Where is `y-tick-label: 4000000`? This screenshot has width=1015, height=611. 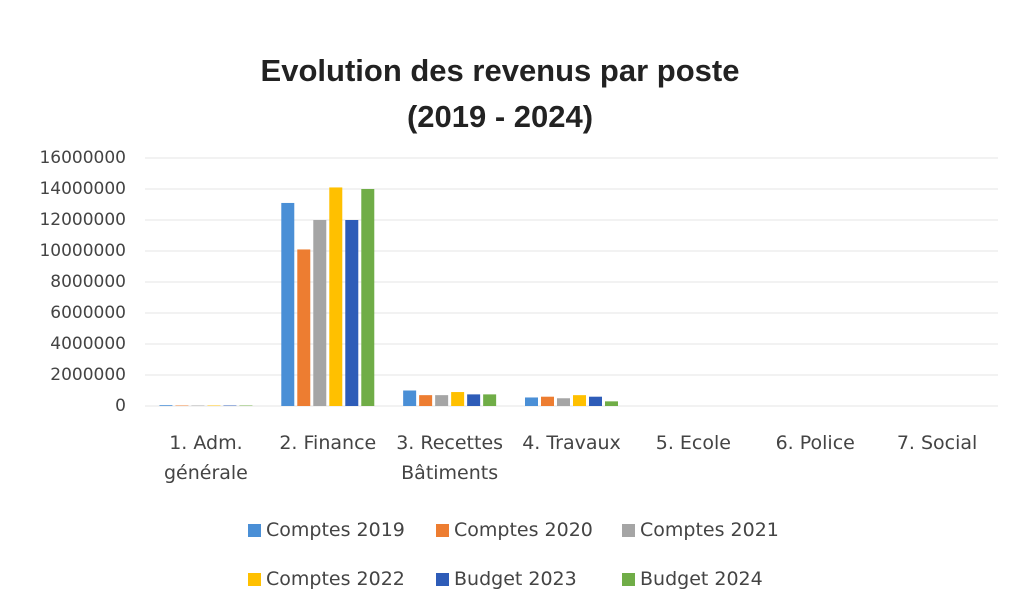 y-tick-label: 4000000 is located at coordinates (88, 344).